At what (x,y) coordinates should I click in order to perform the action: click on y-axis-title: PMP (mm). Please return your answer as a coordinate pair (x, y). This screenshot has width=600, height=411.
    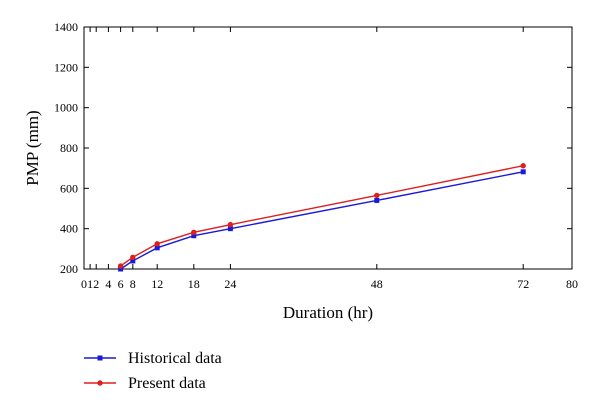
    Looking at the image, I should click on (32, 147).